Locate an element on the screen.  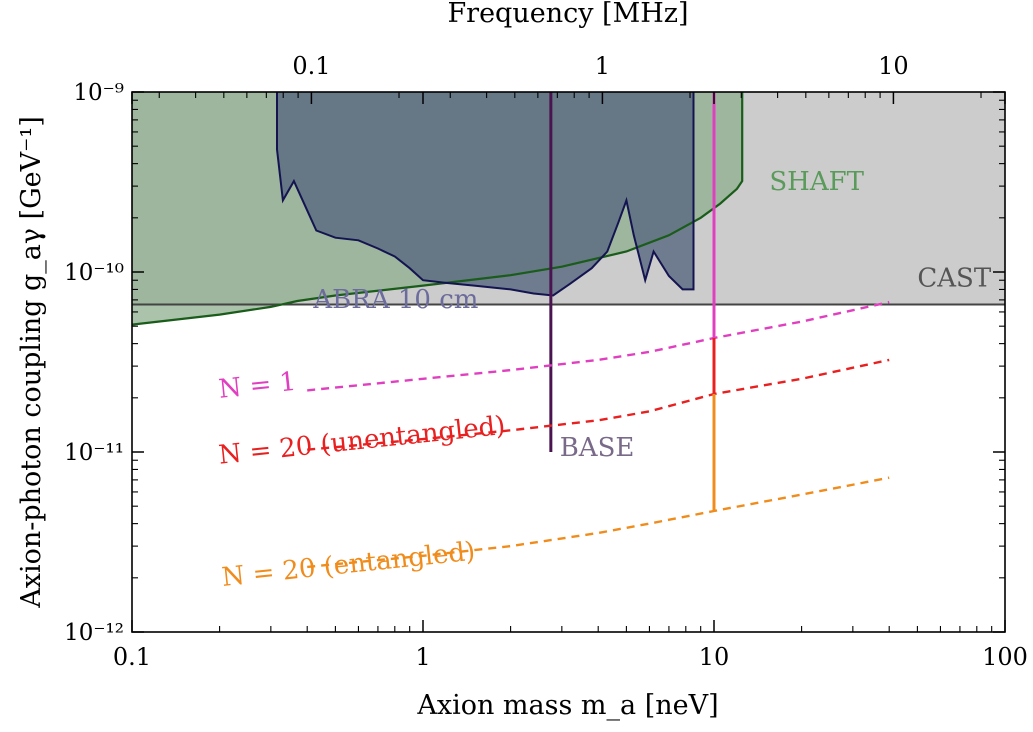
top-tick-label: 10 is located at coordinates (893, 66).